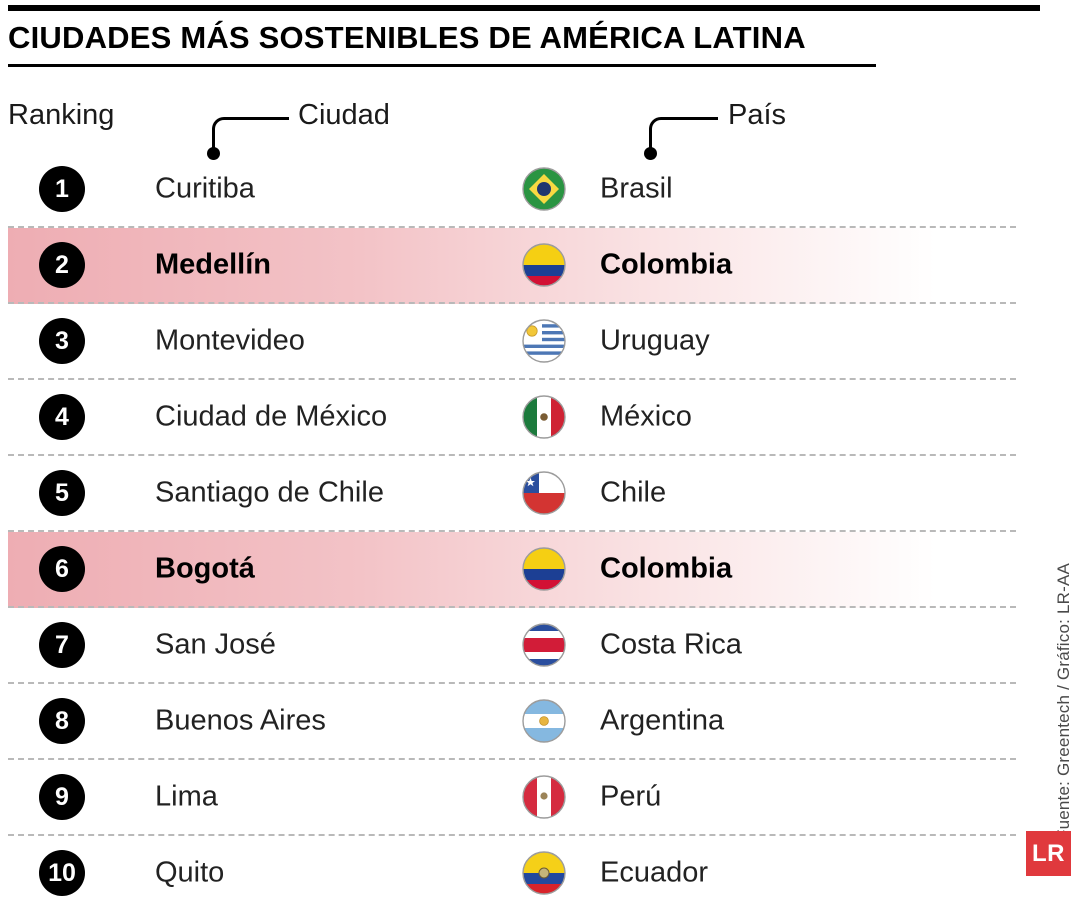 The image size is (1080, 900). What do you see at coordinates (186, 796) in the screenshot?
I see `city-label: Lima` at bounding box center [186, 796].